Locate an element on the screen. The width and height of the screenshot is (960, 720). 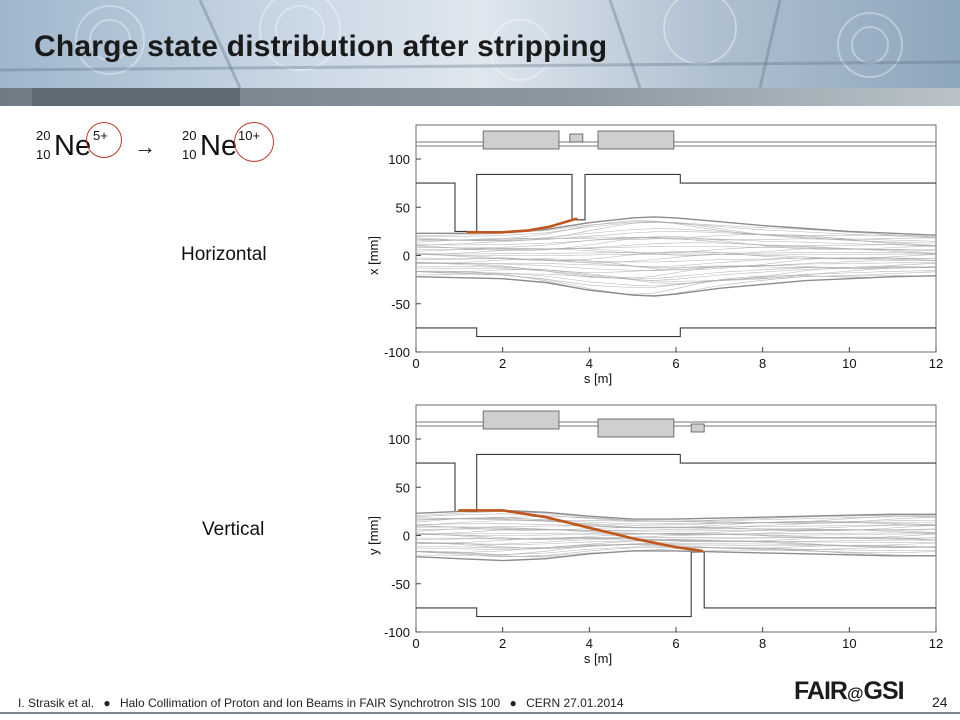
footer-venue: CERN 27.01.2014 is located at coordinates (575, 703).